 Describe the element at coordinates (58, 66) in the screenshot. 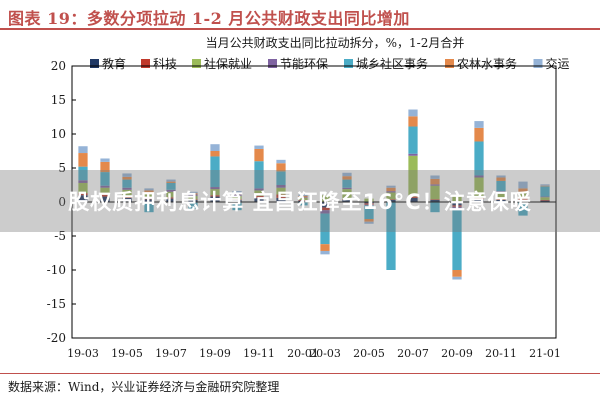

I see `y-tick-label: 20` at that location.